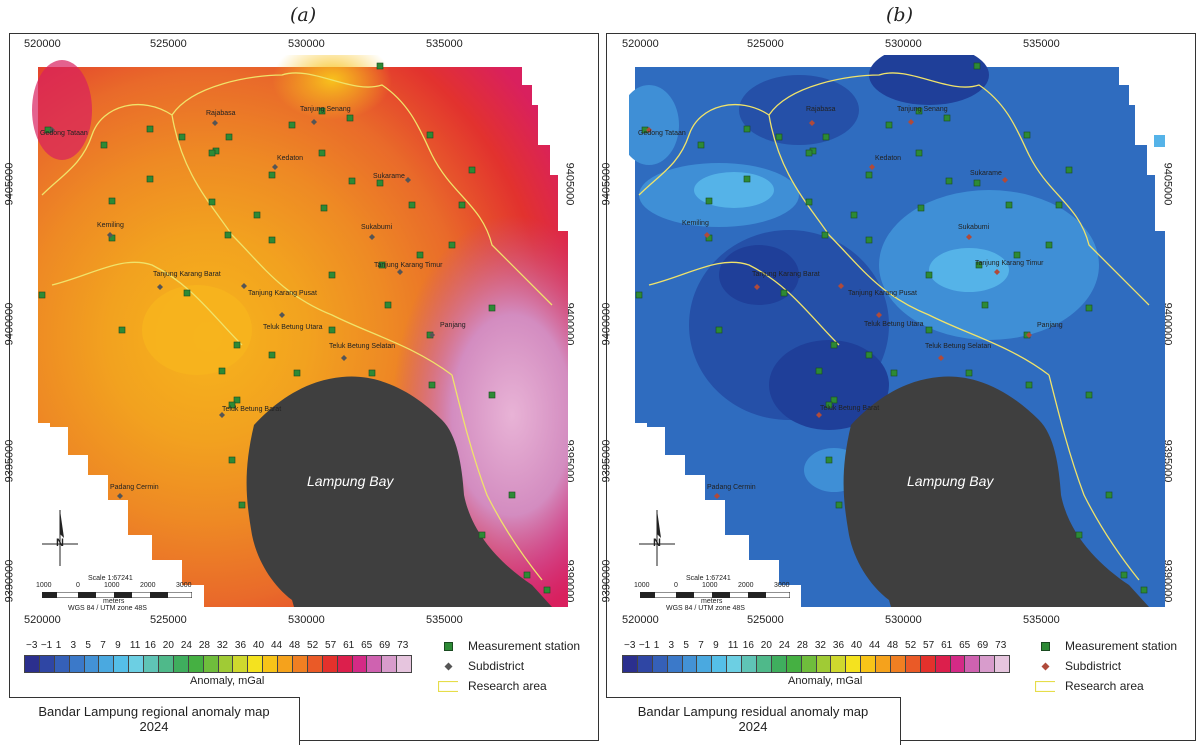  Describe the element at coordinates (313, 645) in the screenshot. I see `legend-tick-label: 52` at that location.